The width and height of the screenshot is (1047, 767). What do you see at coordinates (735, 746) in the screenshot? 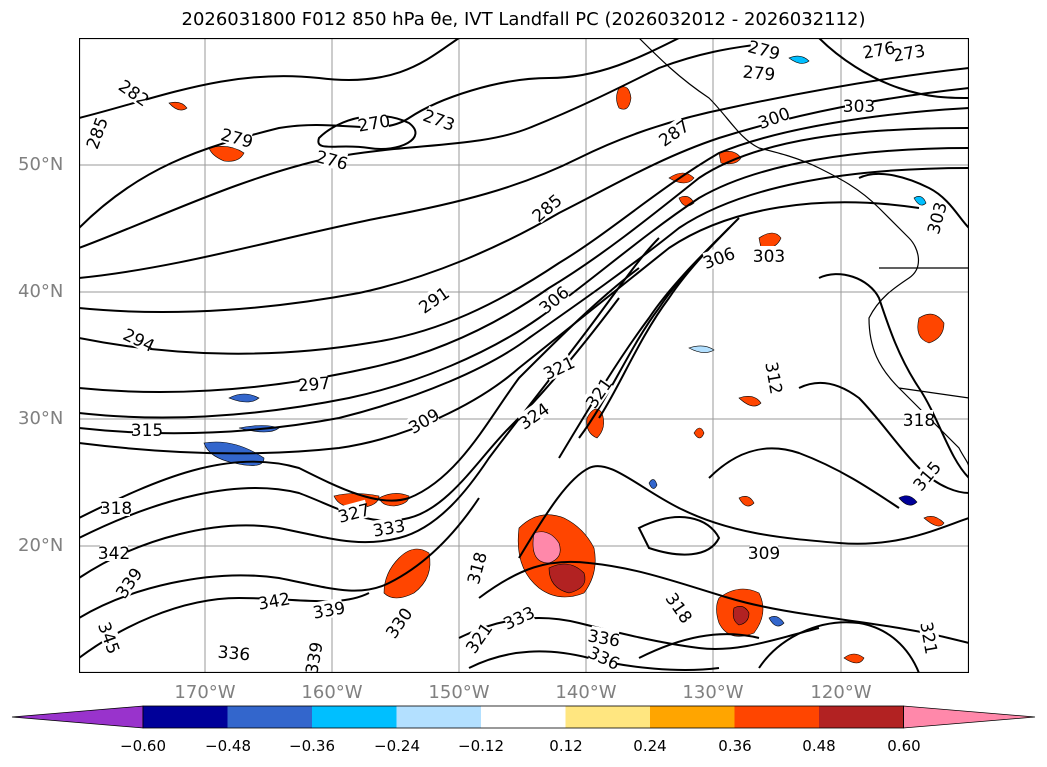
I see `colorbar-tick: 0.36` at bounding box center [735, 746].